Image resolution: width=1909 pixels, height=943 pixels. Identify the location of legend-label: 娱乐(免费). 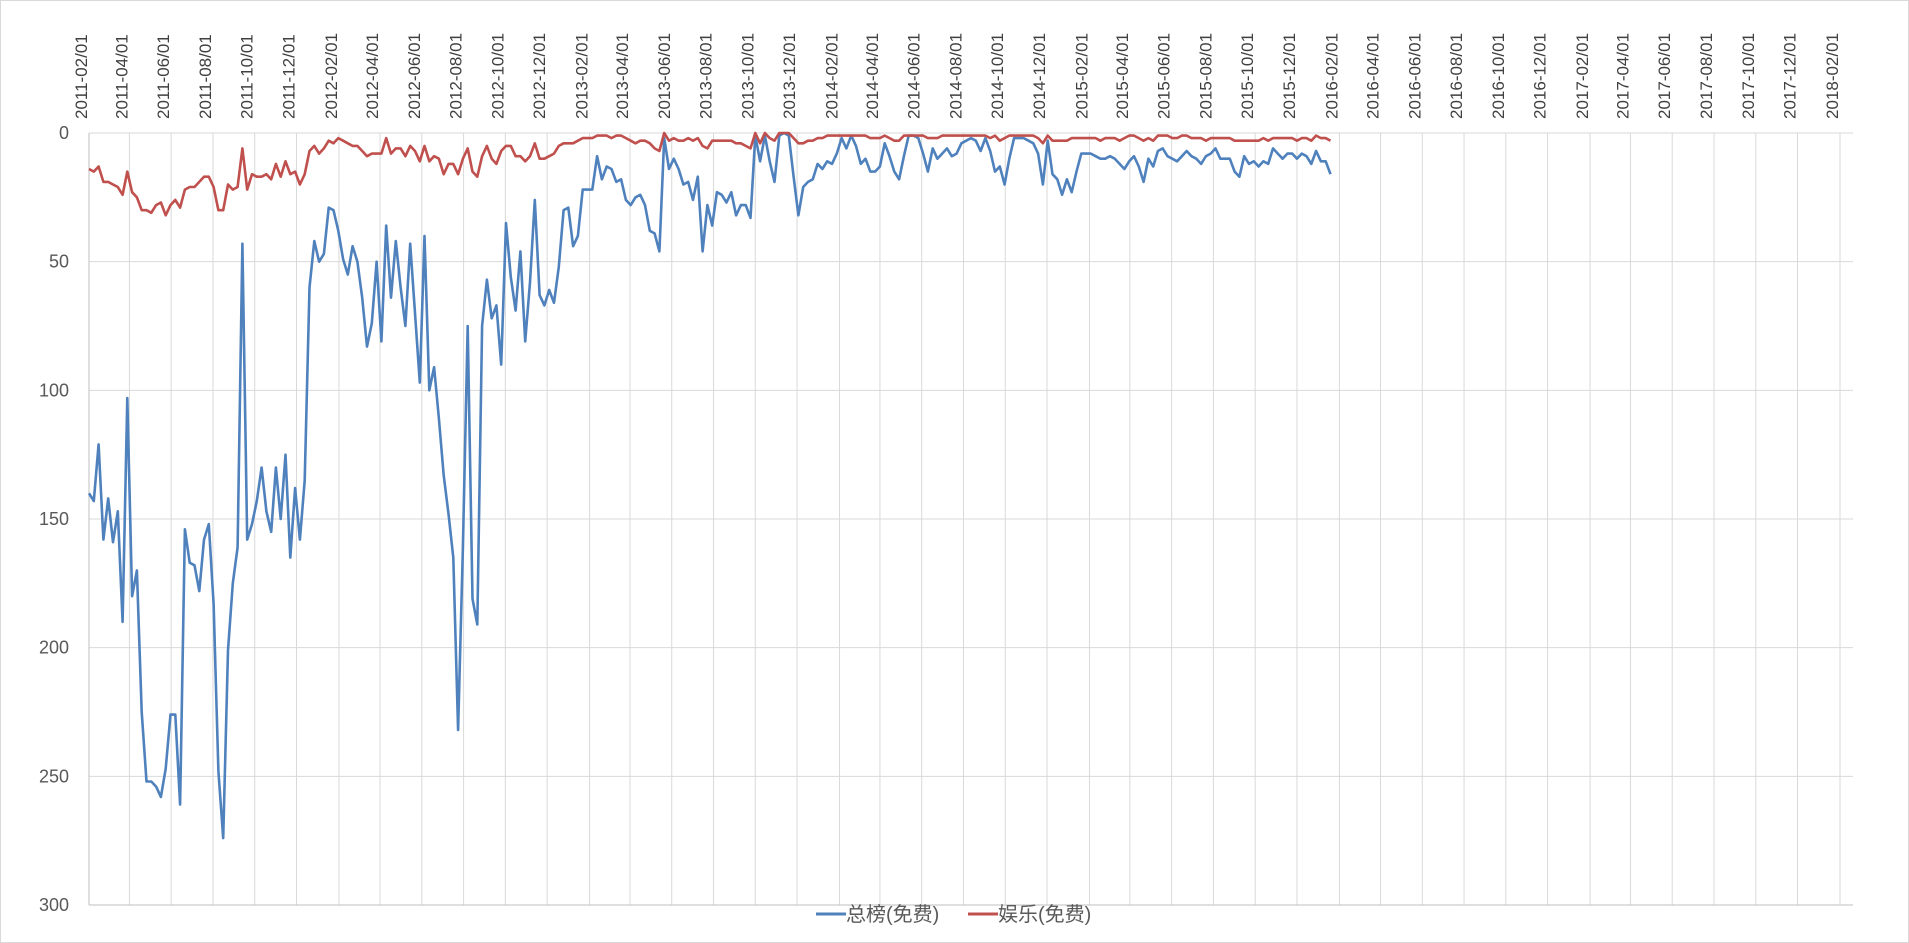
(1044, 914).